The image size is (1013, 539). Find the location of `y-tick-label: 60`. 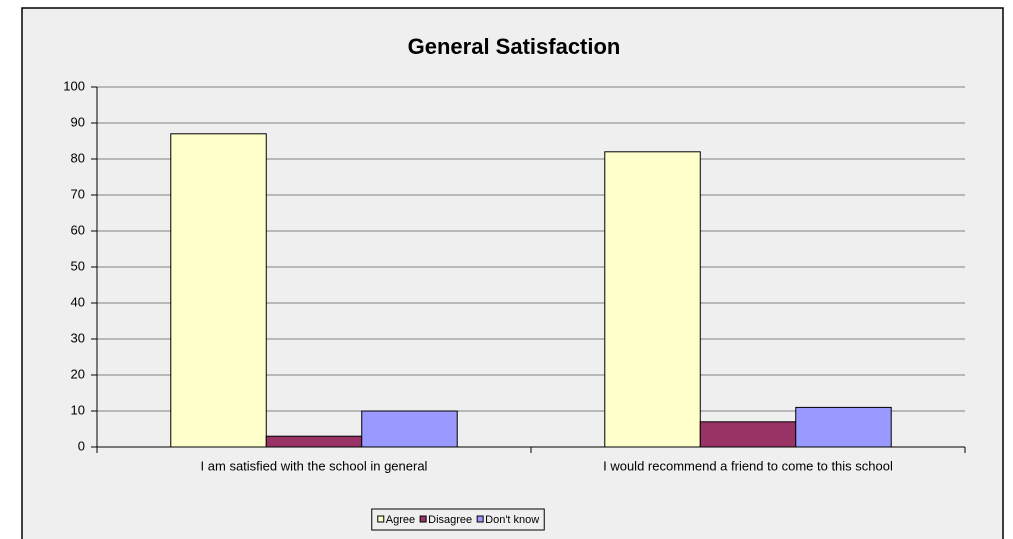

y-tick-label: 60 is located at coordinates (78, 229).